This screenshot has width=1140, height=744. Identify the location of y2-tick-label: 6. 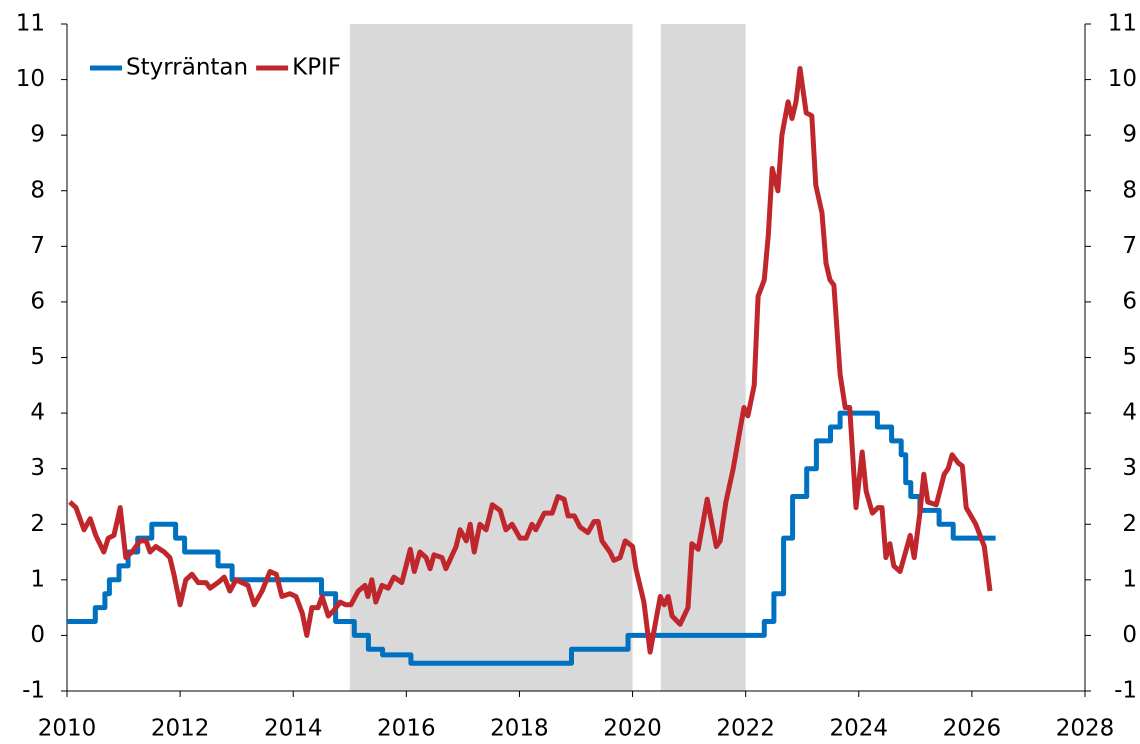
(1129, 301).